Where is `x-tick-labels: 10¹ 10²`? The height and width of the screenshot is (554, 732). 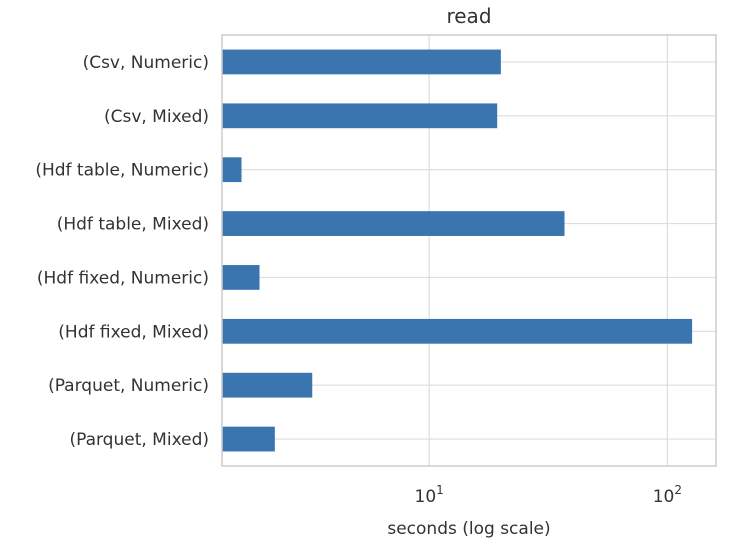 x-tick-labels: 10¹ 10² is located at coordinates (548, 495).